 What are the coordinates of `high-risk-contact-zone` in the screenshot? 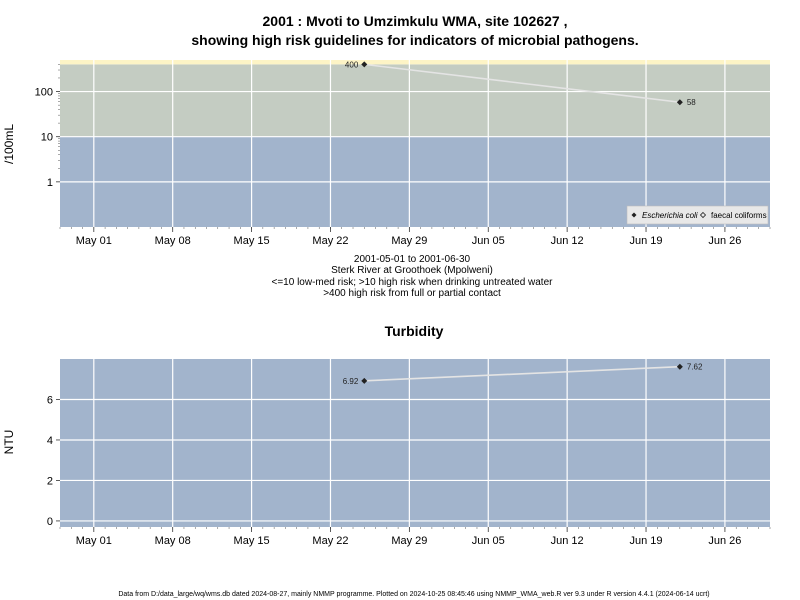 It's located at (415, 62).